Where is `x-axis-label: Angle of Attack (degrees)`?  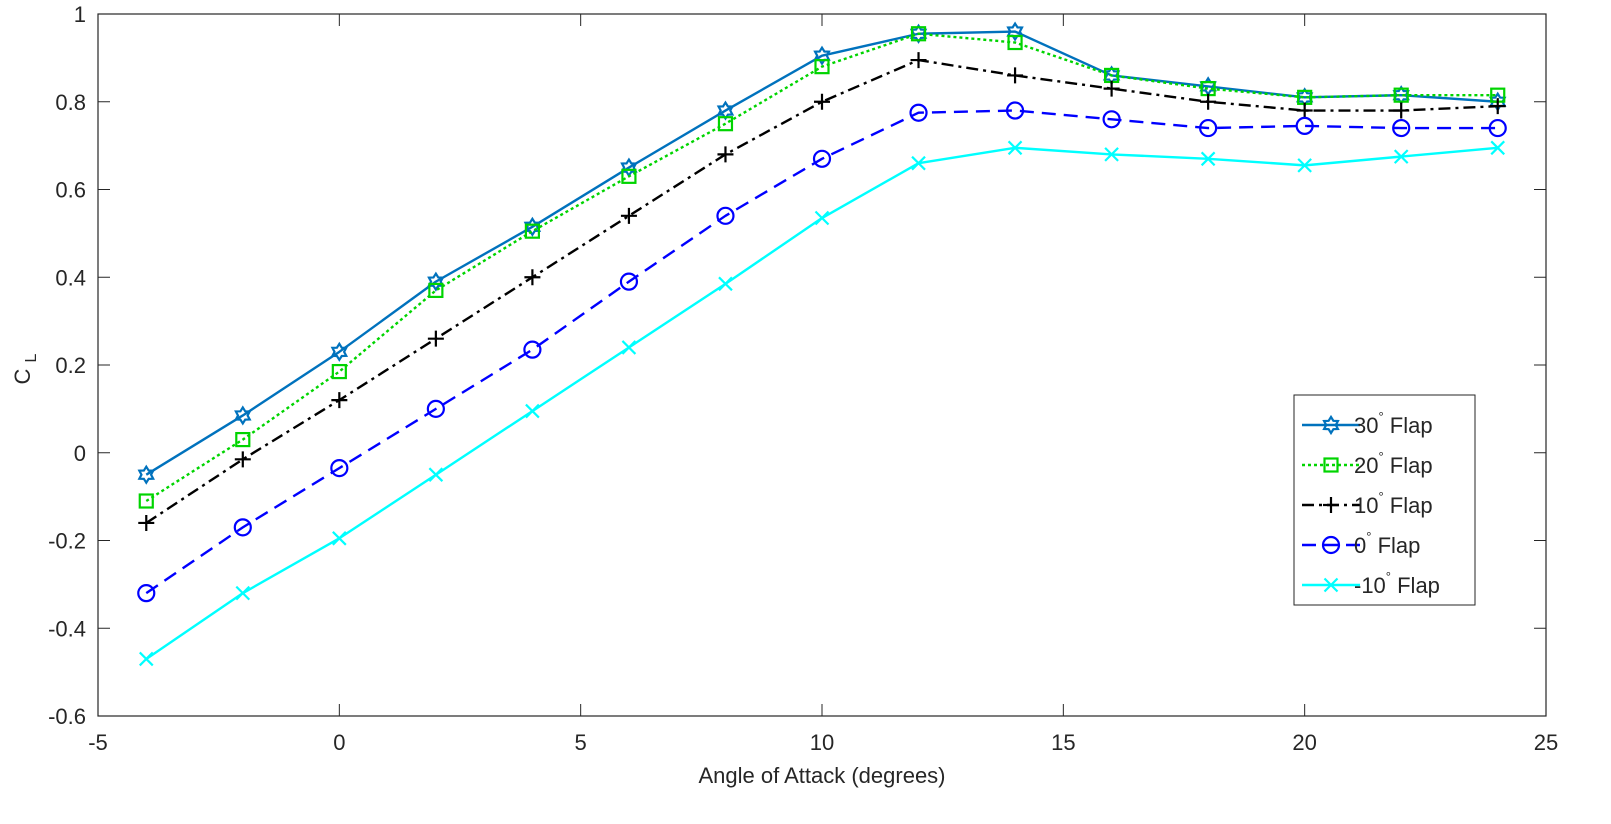 x-axis-label: Angle of Attack (degrees) is located at coordinates (821, 775).